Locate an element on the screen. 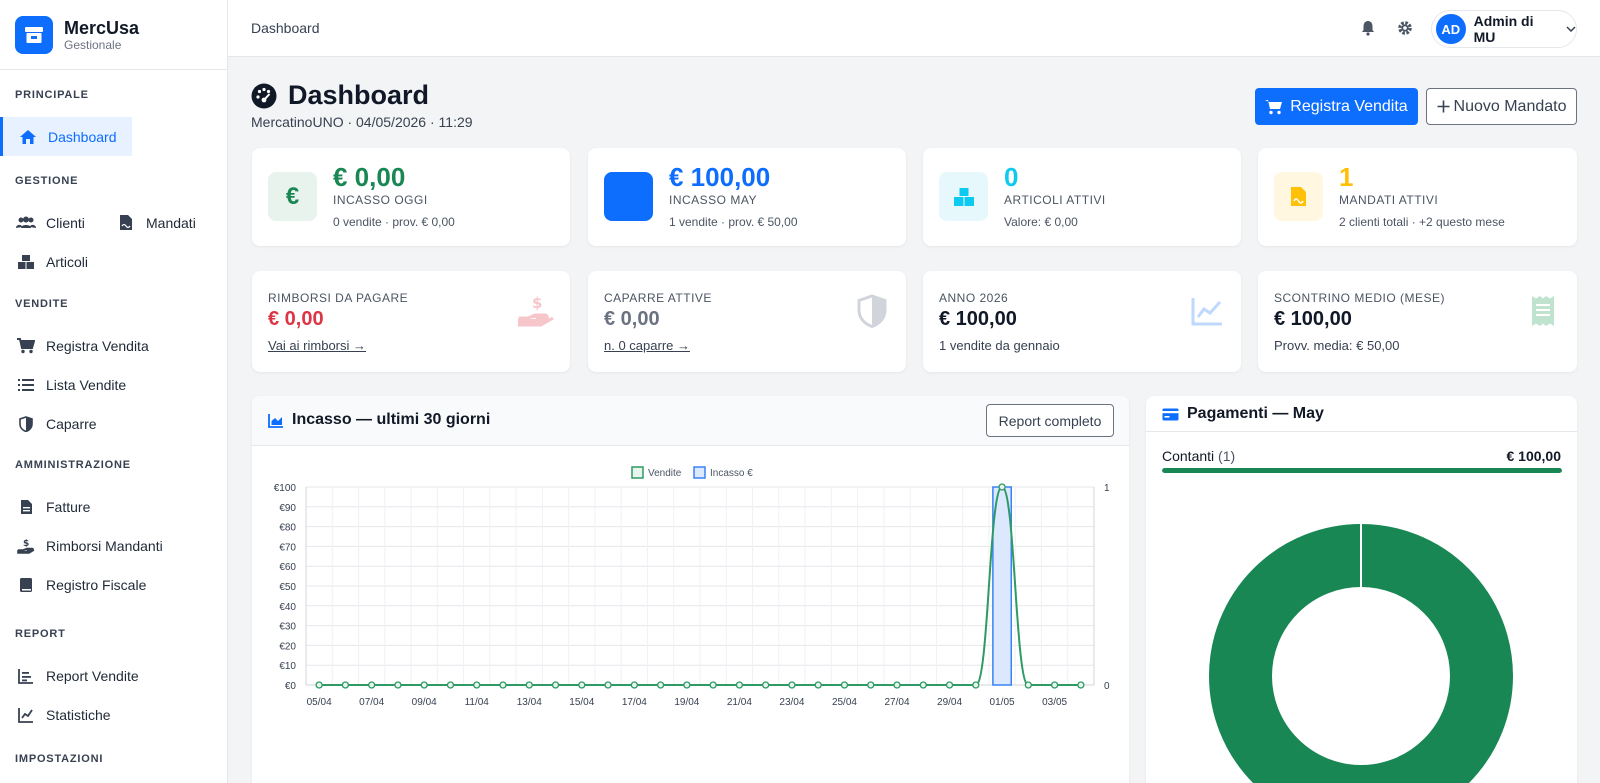 This screenshot has height=783, width=1600. page-title: Dashboard is located at coordinates (359, 95).